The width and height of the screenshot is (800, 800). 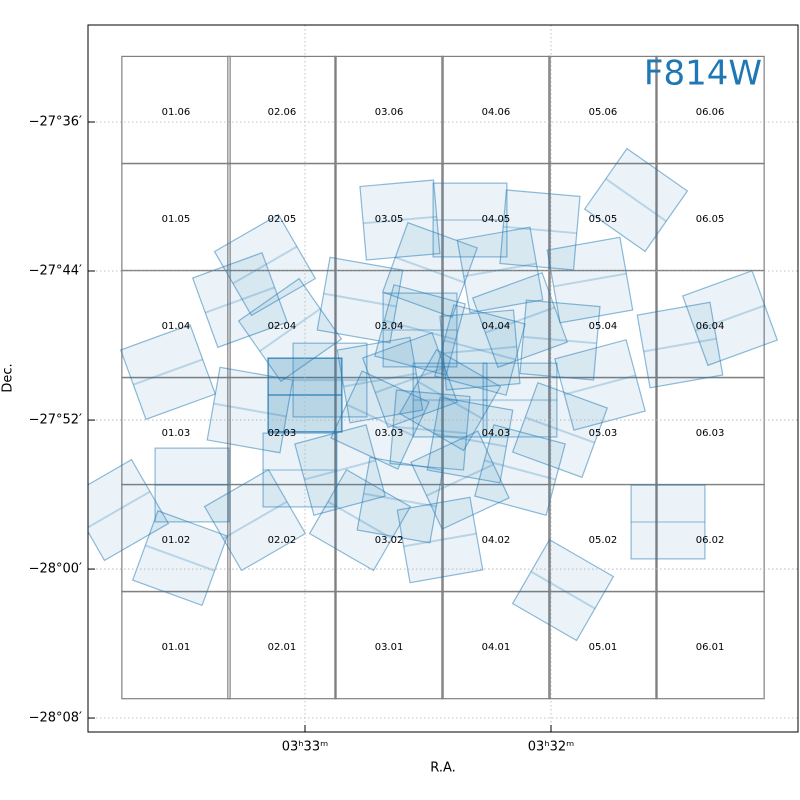 I want to click on y-axis-label: Dec., so click(x=8, y=377).